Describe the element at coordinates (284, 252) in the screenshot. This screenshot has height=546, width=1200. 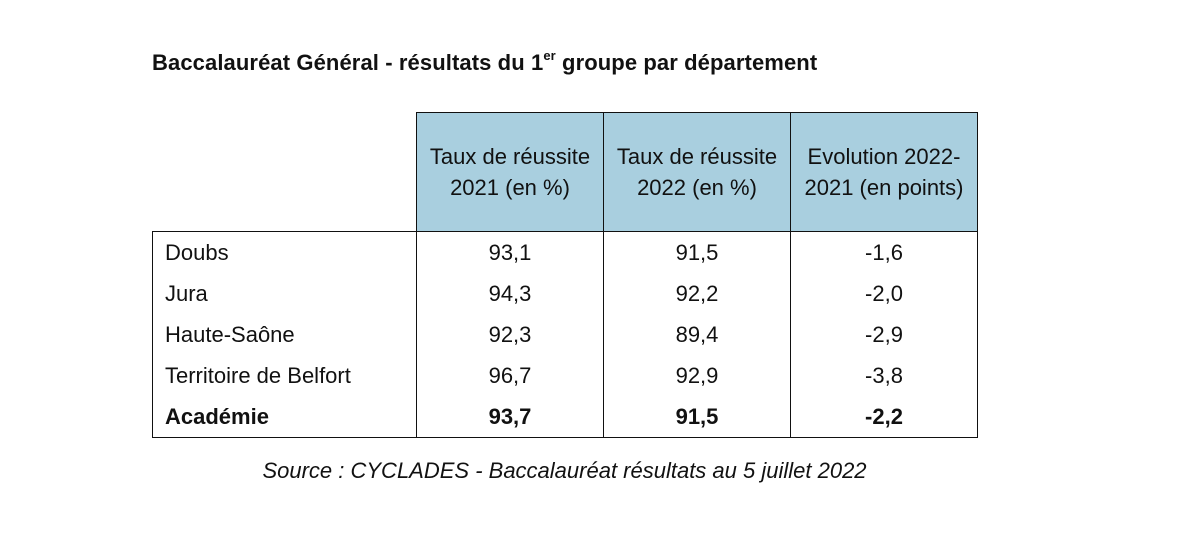
I see `department-name: Doubs` at that location.